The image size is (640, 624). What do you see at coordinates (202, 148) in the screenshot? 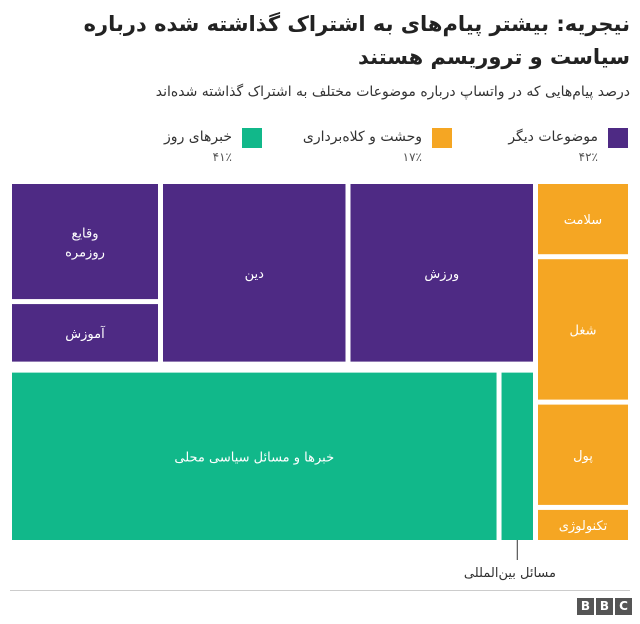
I see `legend-item-news: خبرهای روز ۴۱٪` at bounding box center [202, 148].